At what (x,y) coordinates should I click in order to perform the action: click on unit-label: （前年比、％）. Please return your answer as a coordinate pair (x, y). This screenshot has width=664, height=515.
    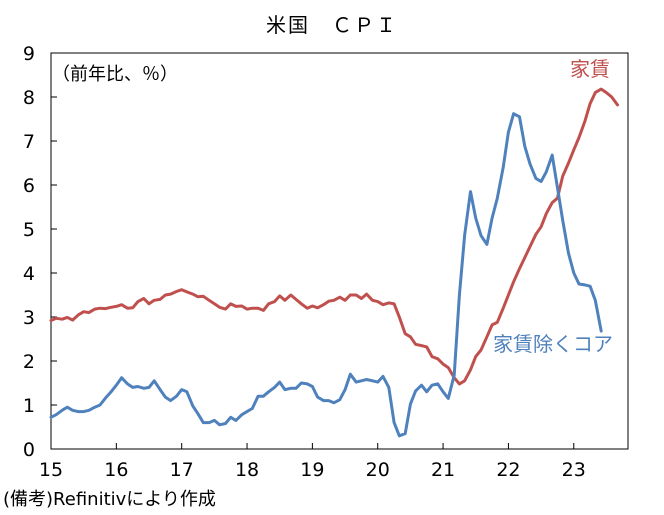
    Looking at the image, I should click on (115, 74).